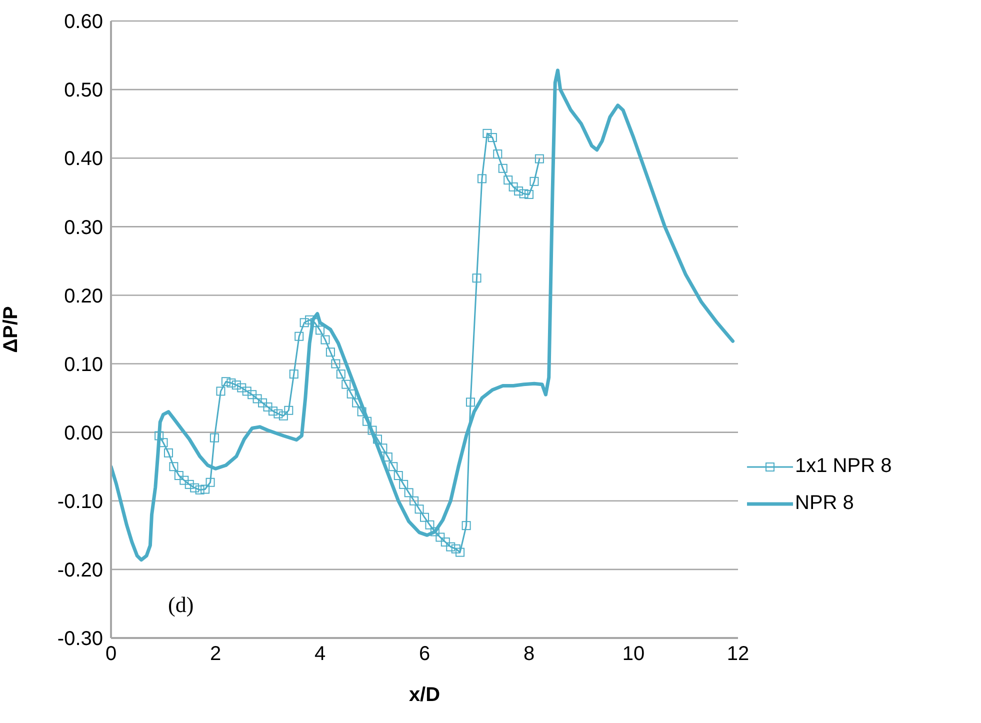  Describe the element at coordinates (824, 503) in the screenshot. I see `legend-label: NPR 8` at that location.